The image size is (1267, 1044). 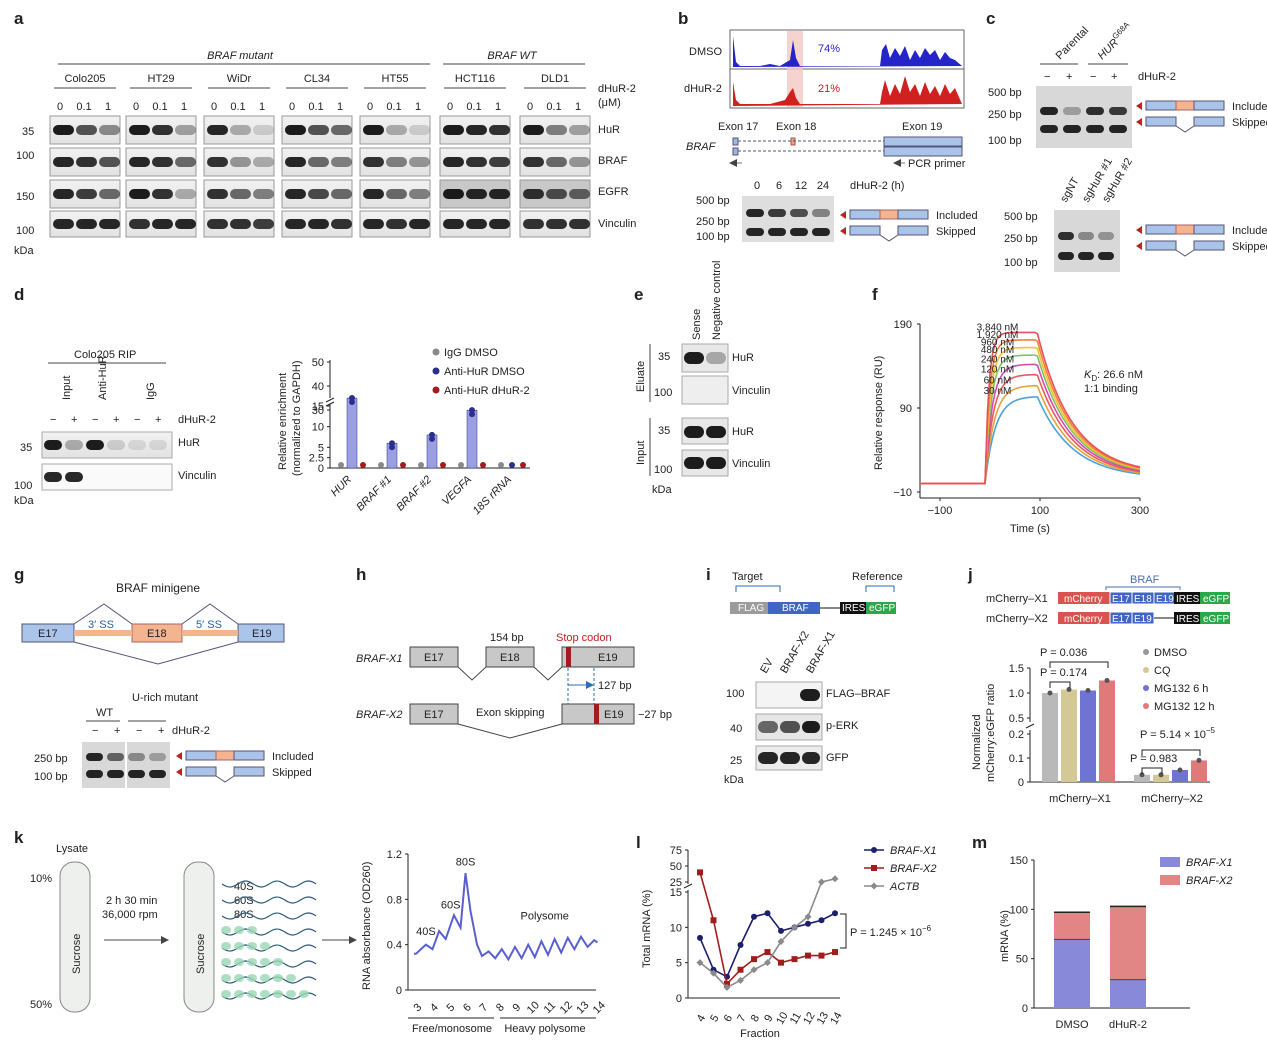 What do you see at coordinates (1019, 910) in the screenshot?
I see `y-tick: 100` at bounding box center [1019, 910].